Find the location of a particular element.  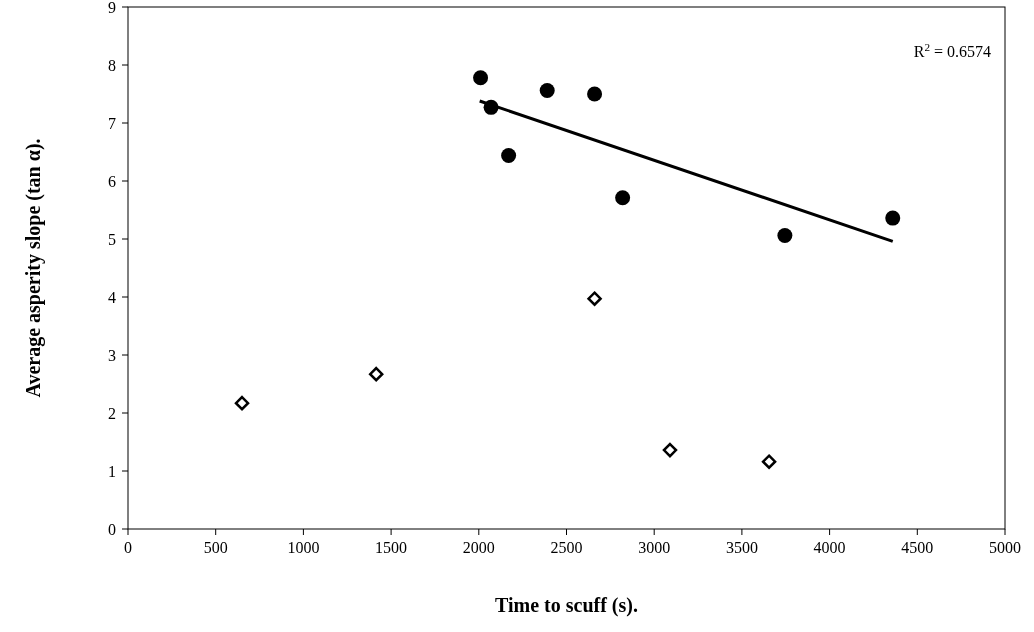

x-tick-label: 0 is located at coordinates (128, 547).